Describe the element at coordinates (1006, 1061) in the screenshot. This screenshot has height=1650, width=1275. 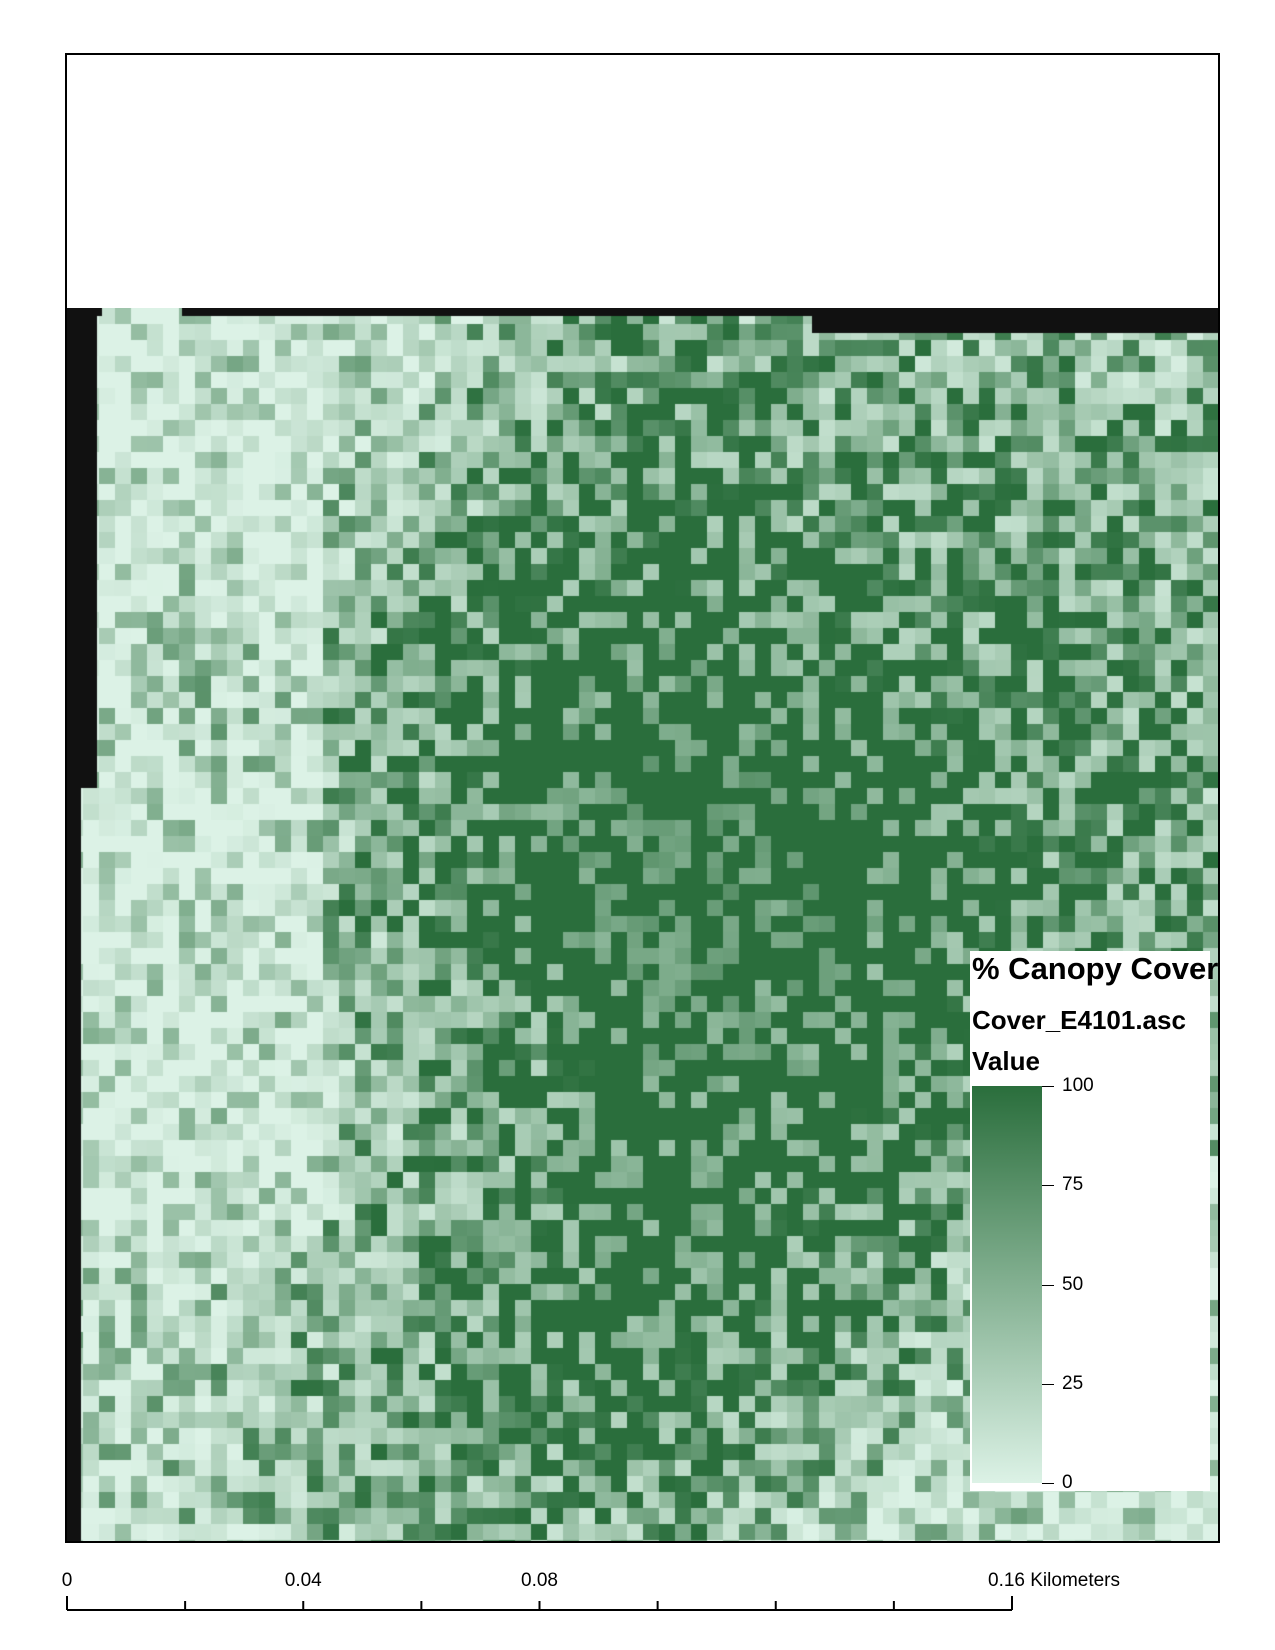
I see `legend-field-name: Value` at that location.